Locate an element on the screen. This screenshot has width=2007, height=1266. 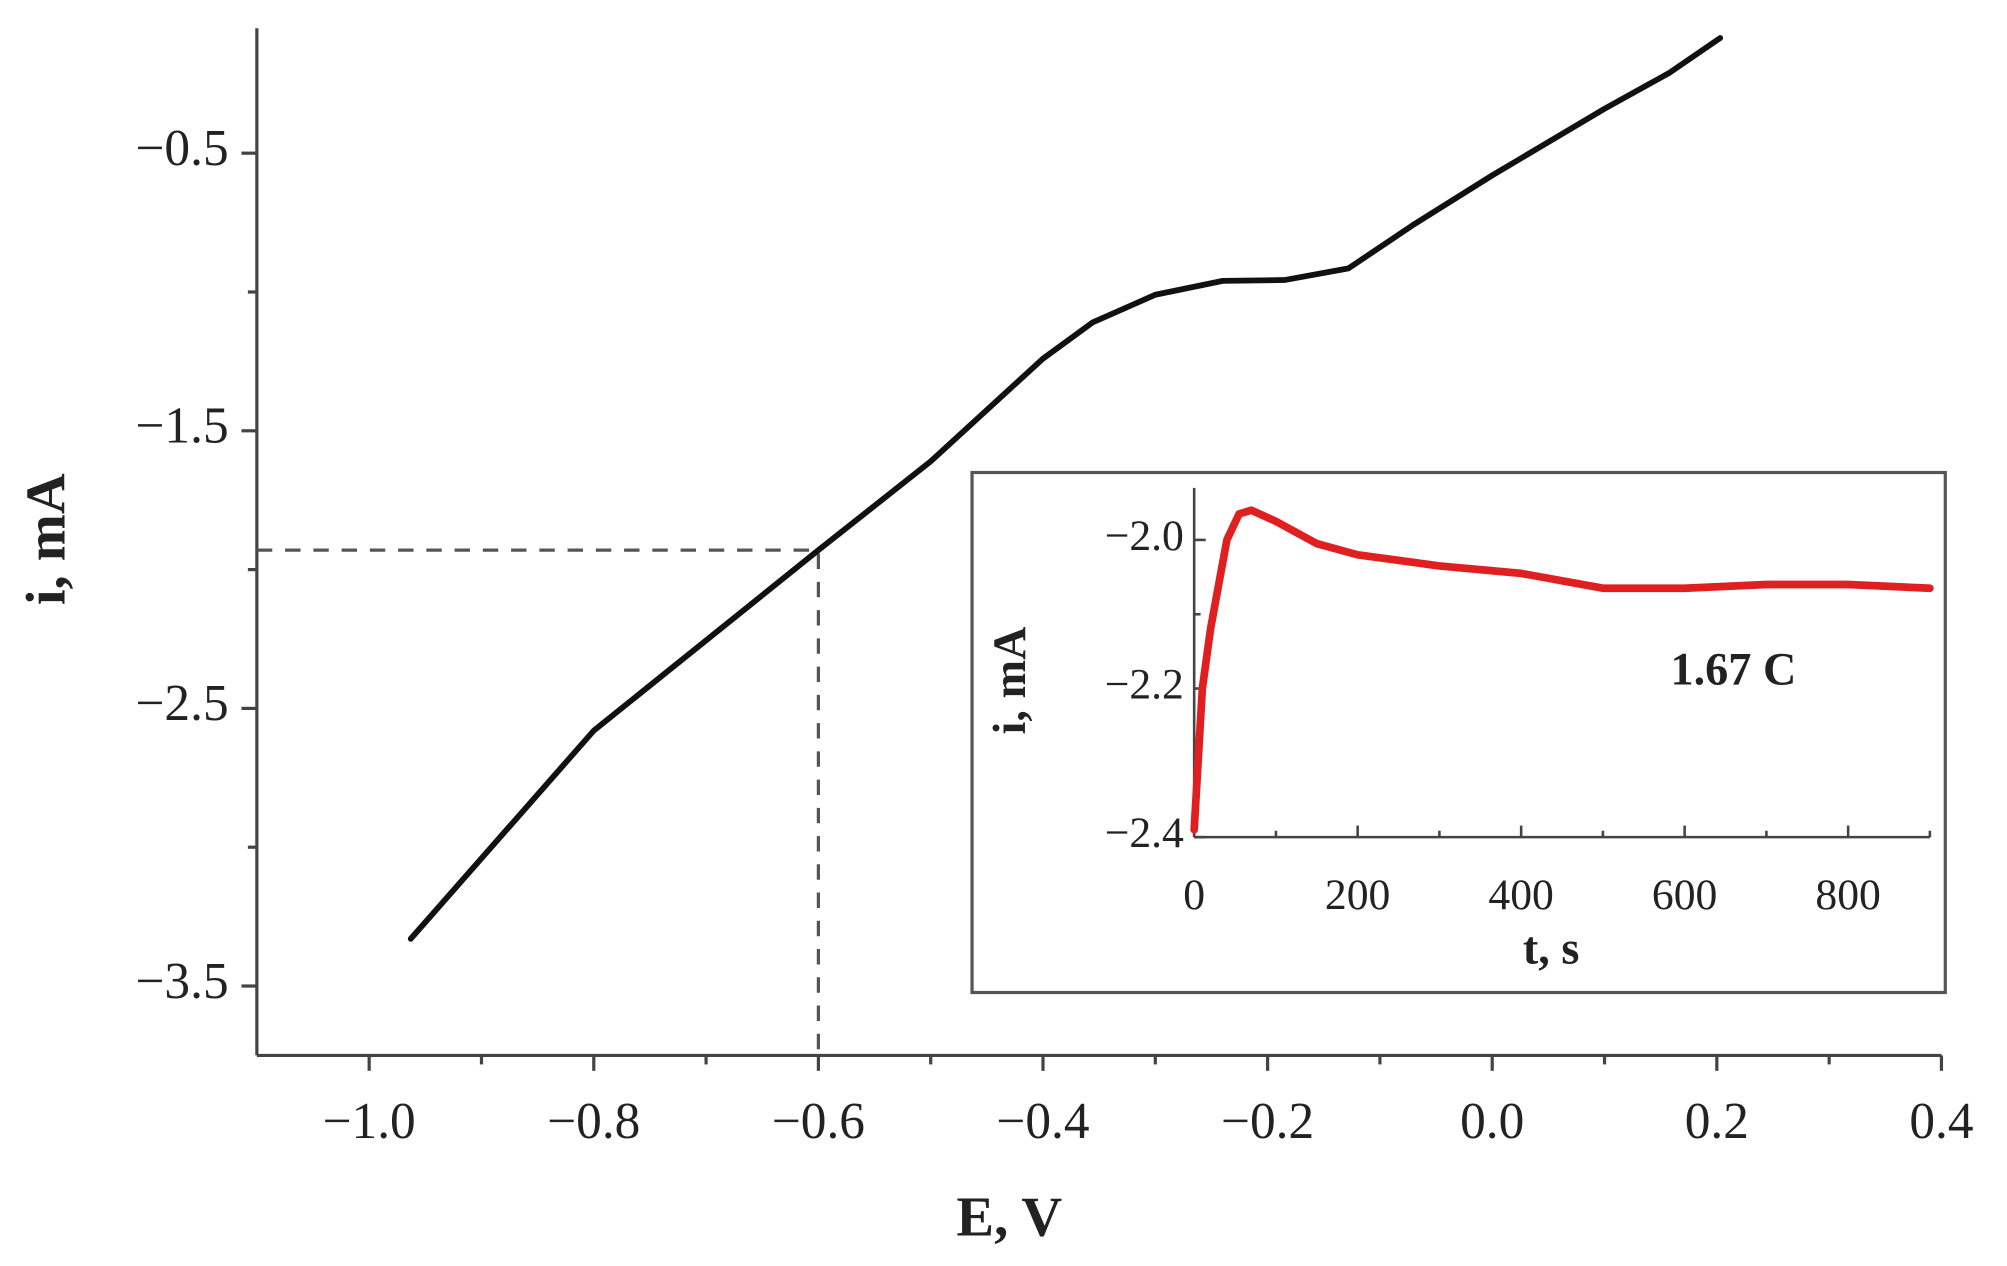
x-tick-label: −0.8 is located at coordinates (593, 1121).